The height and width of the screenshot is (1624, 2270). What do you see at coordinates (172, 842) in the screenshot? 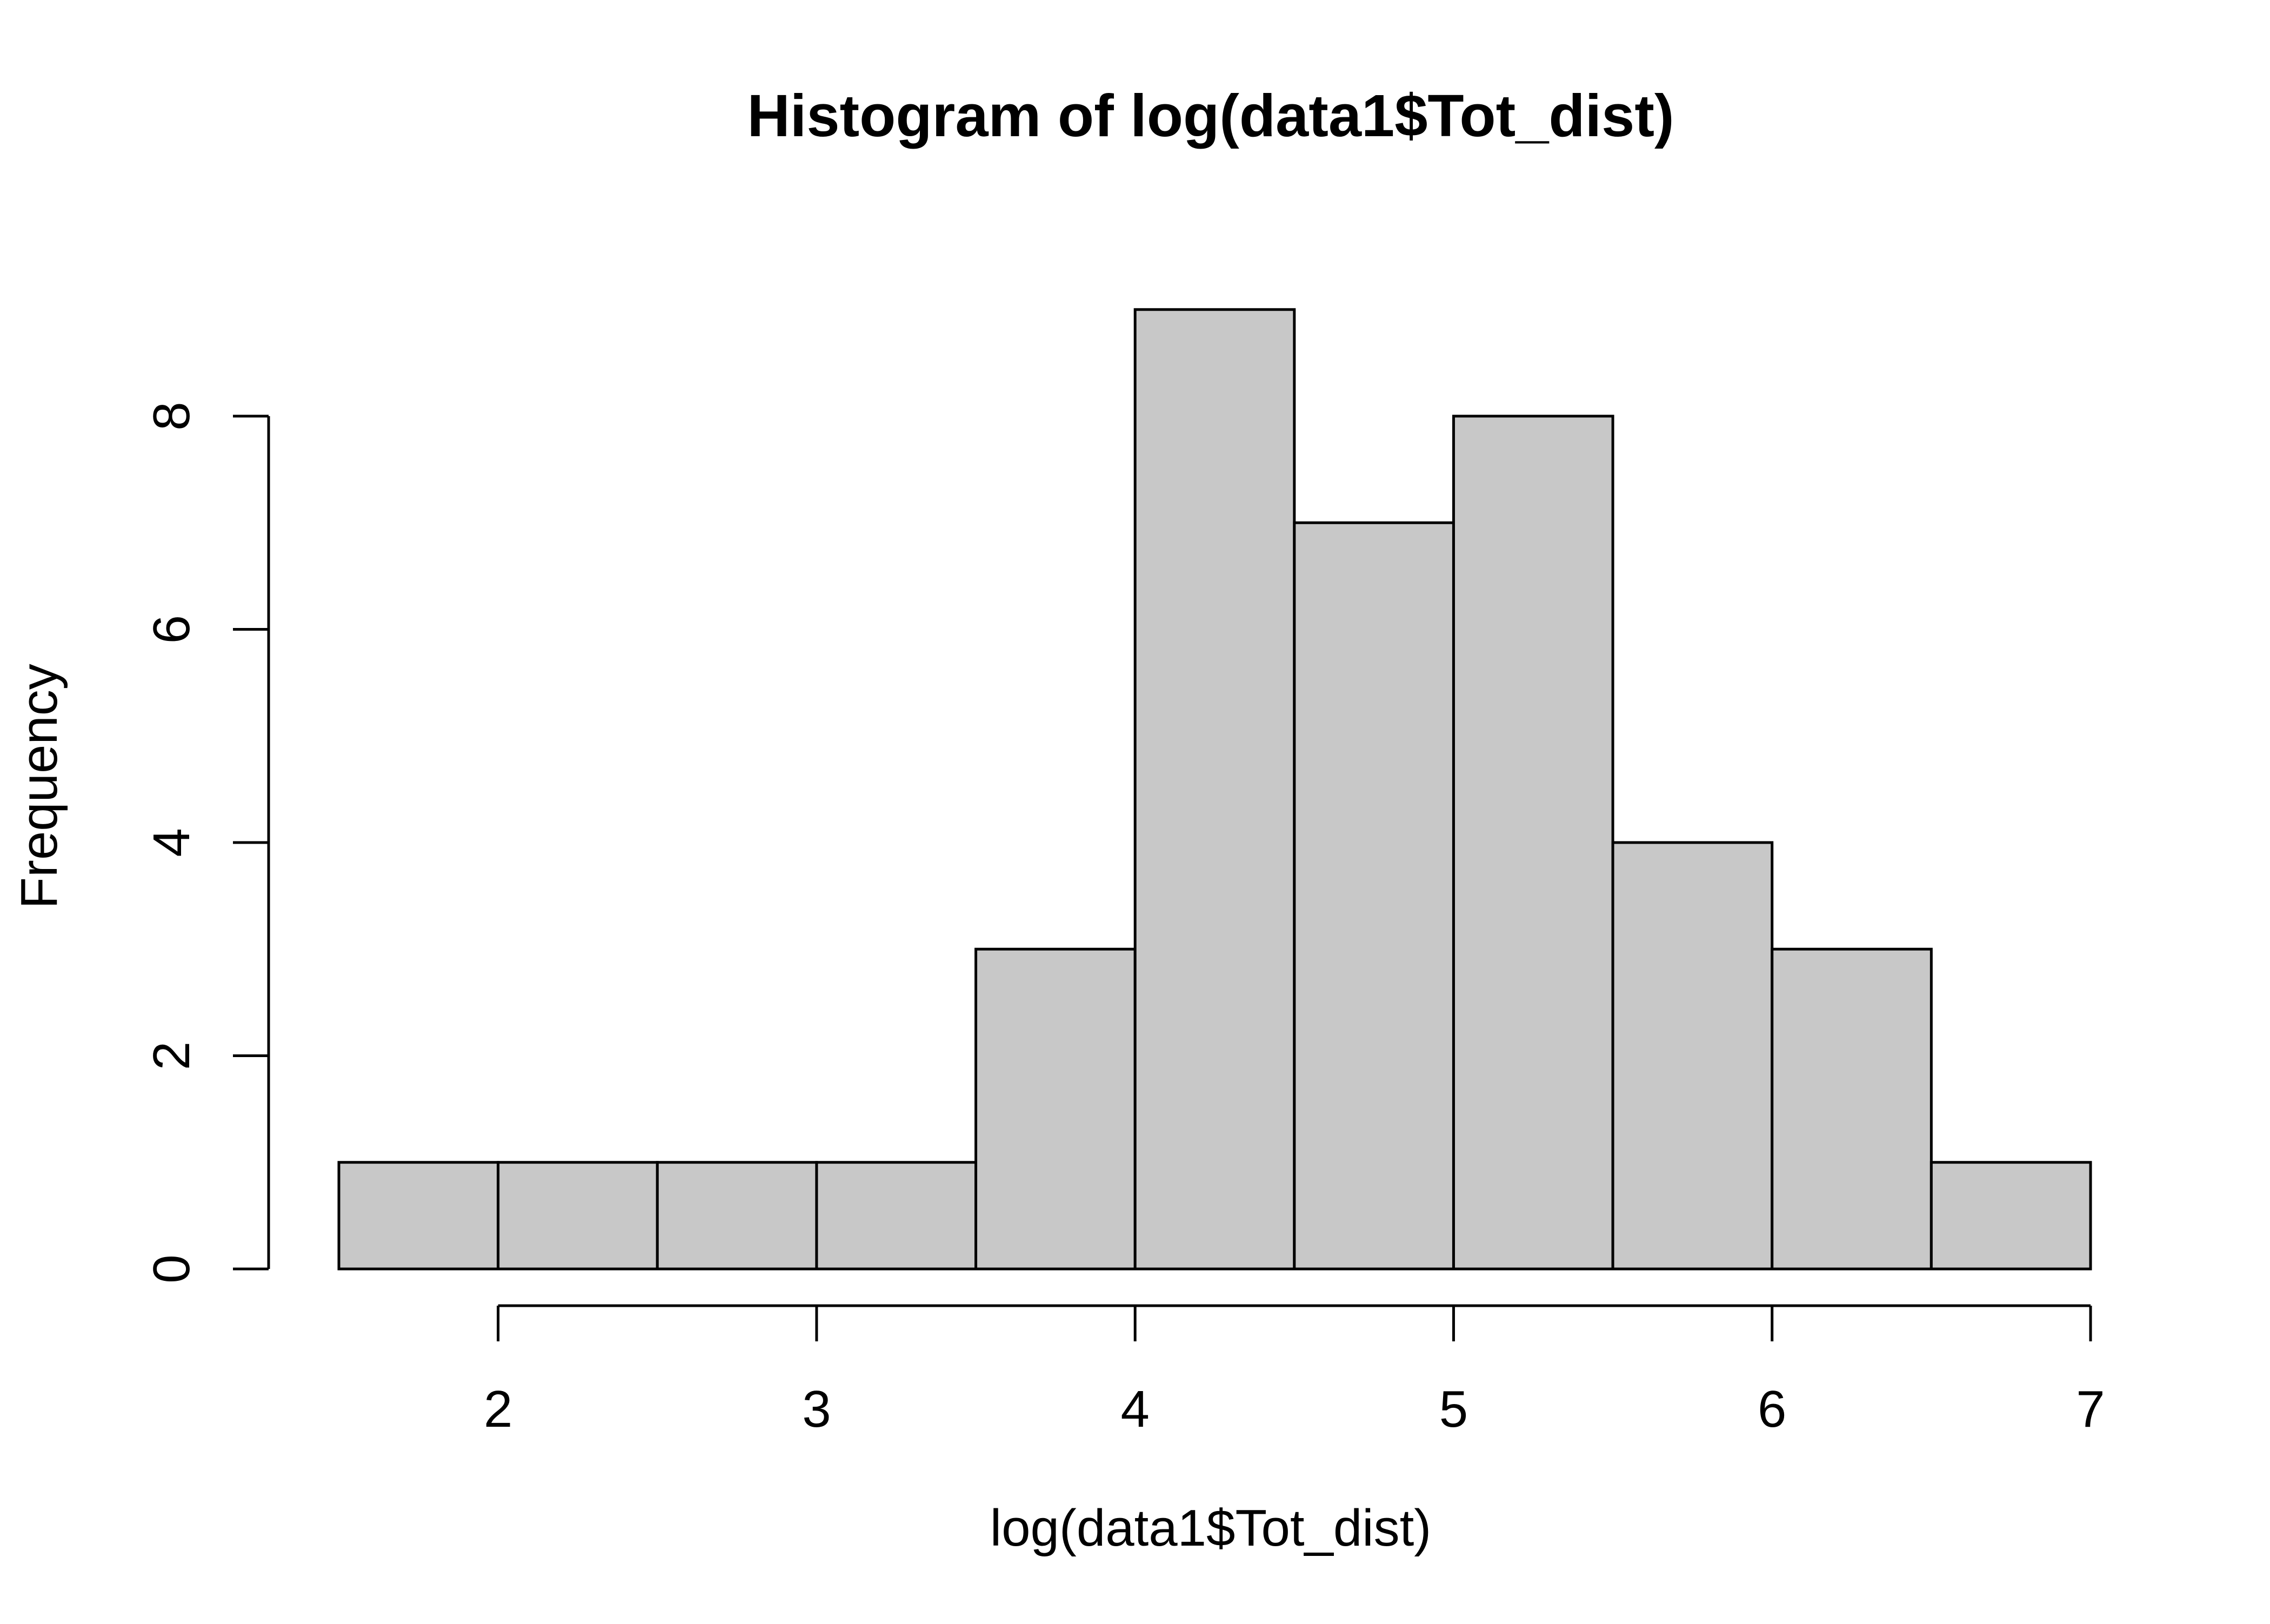
I see `y-tick-label-2: 4` at bounding box center [172, 842].